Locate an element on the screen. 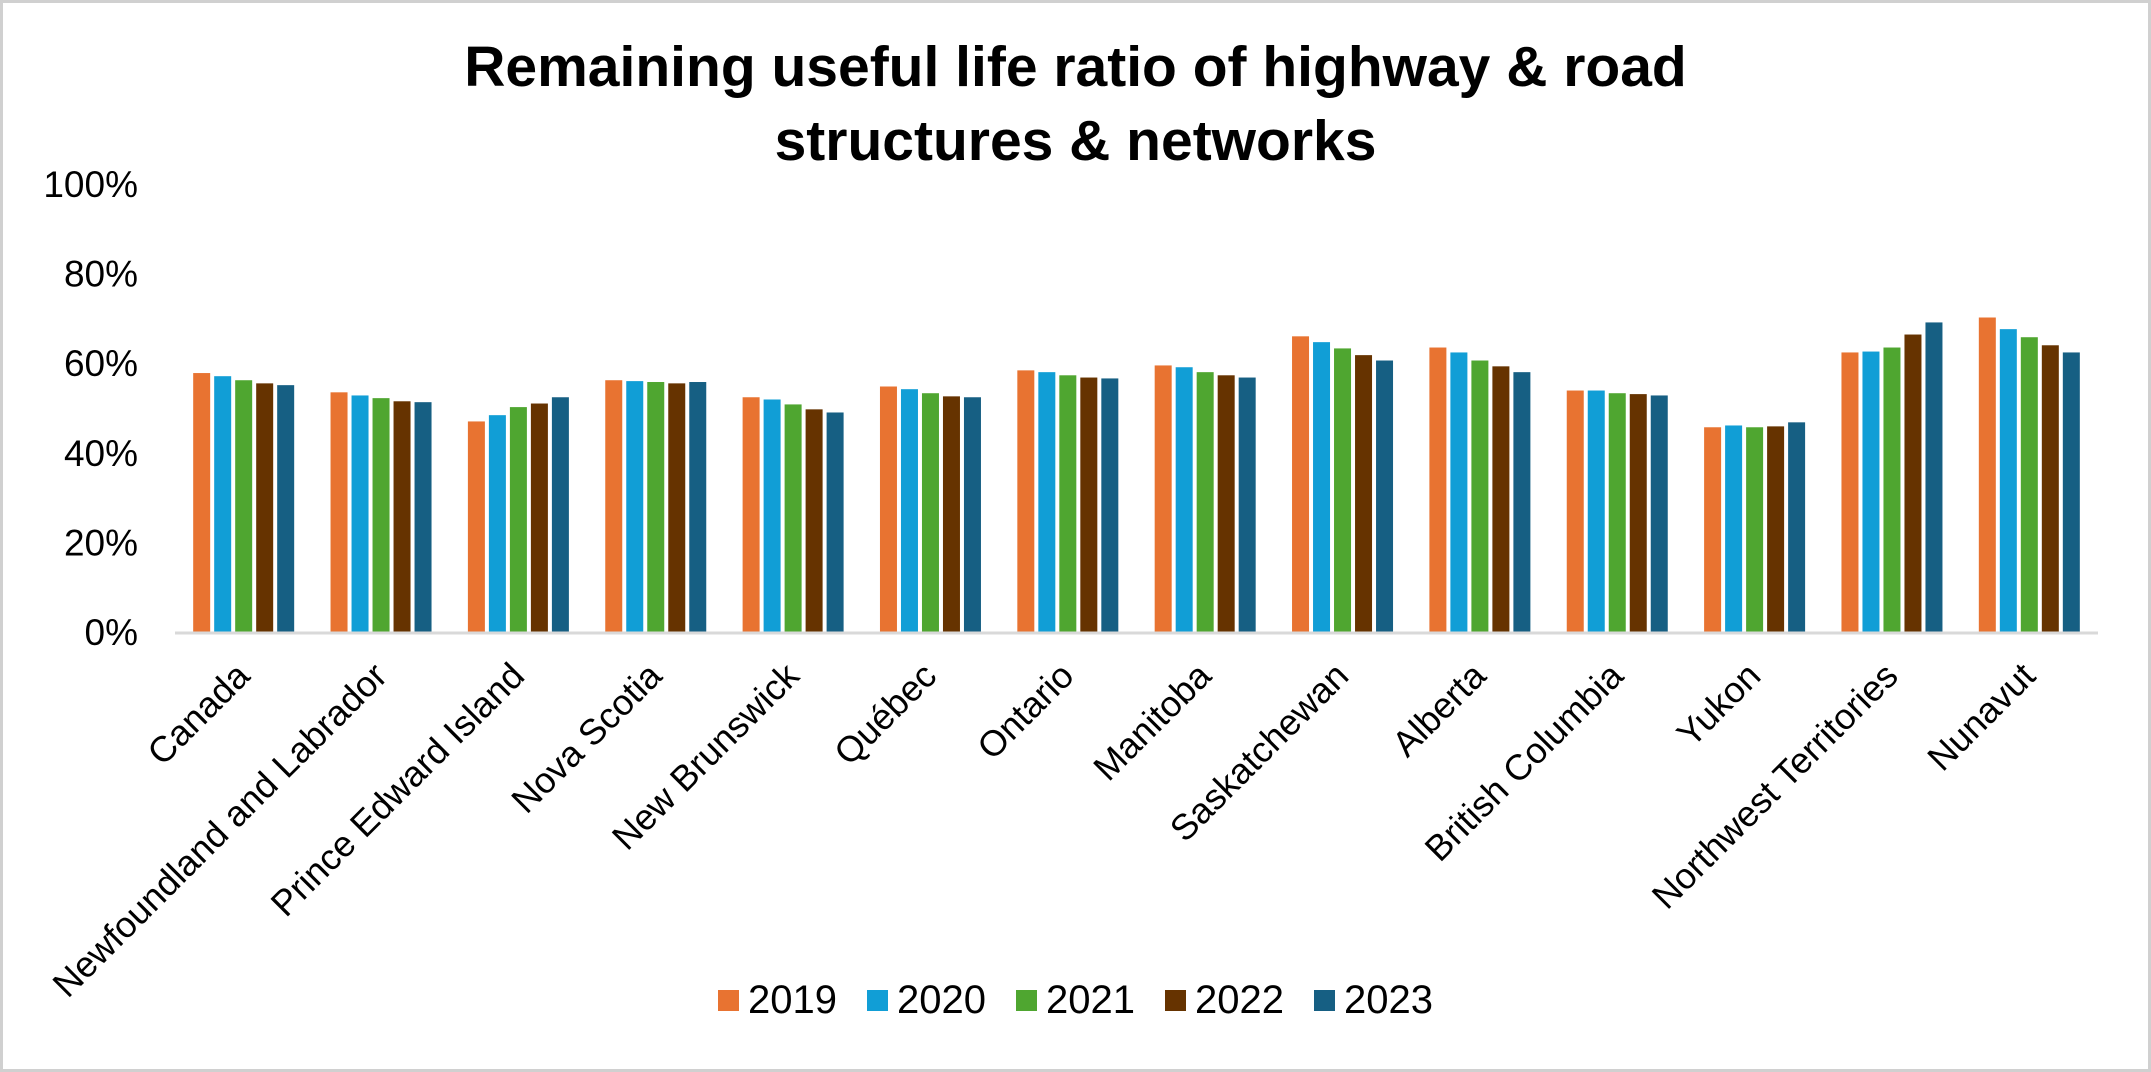  legend-label: 2020 is located at coordinates (941, 1000).